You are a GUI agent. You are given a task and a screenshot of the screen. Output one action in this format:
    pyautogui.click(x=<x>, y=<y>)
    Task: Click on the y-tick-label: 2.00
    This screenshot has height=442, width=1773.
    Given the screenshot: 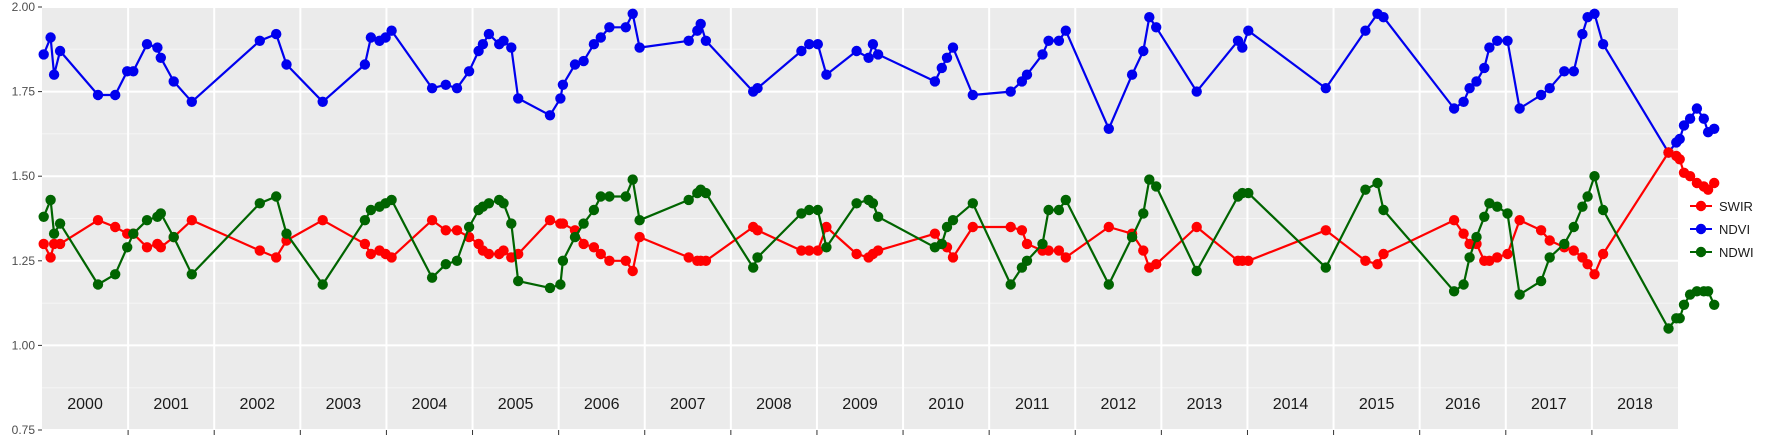 What is the action you would take?
    pyautogui.click(x=24, y=7)
    